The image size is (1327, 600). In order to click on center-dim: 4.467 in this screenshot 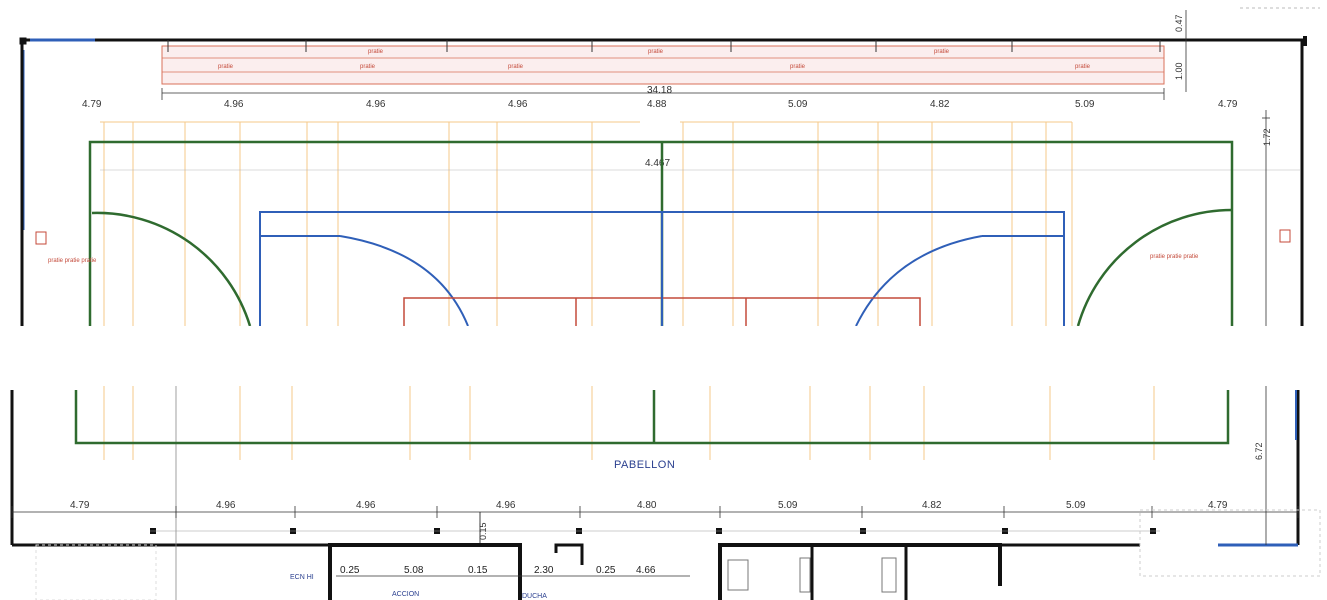, I will do `click(657, 163)`.